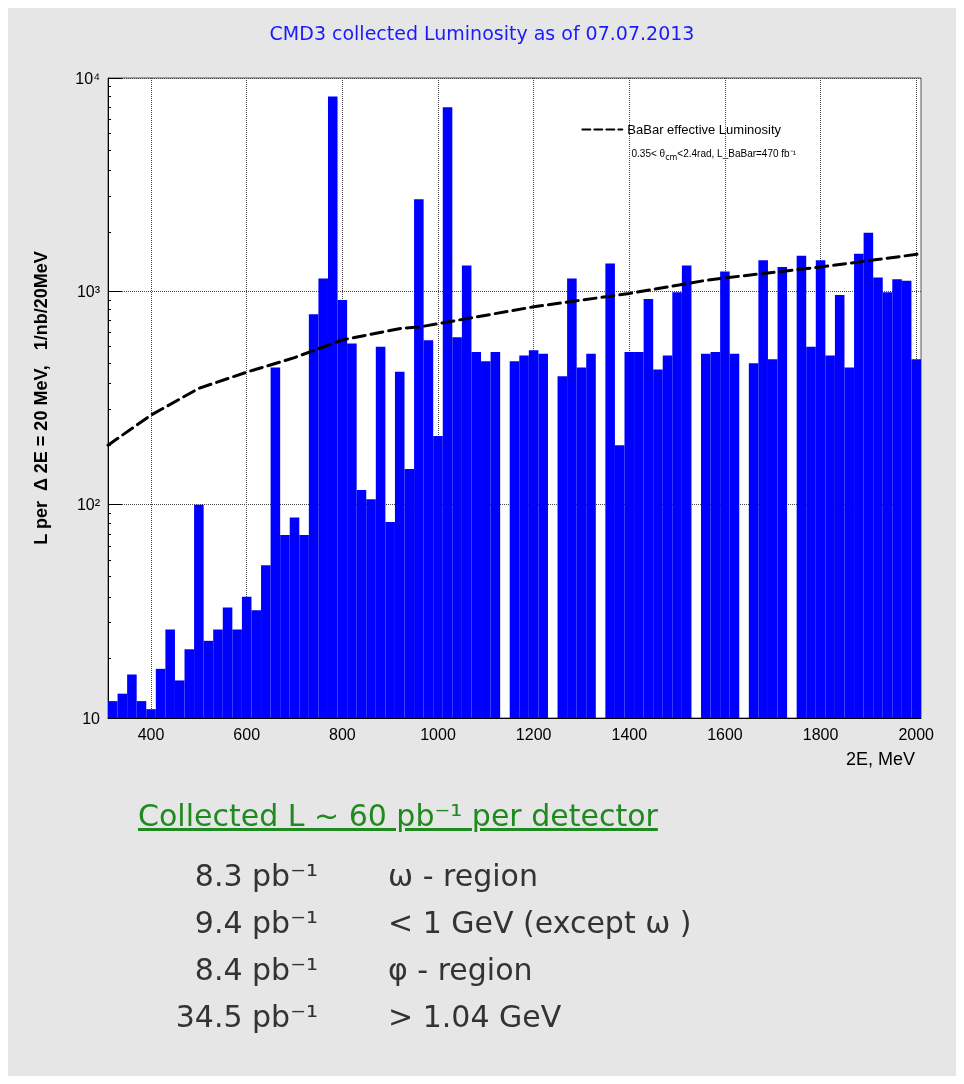  What do you see at coordinates (820, 734) in the screenshot?
I see `x-tick-label: 1800` at bounding box center [820, 734].